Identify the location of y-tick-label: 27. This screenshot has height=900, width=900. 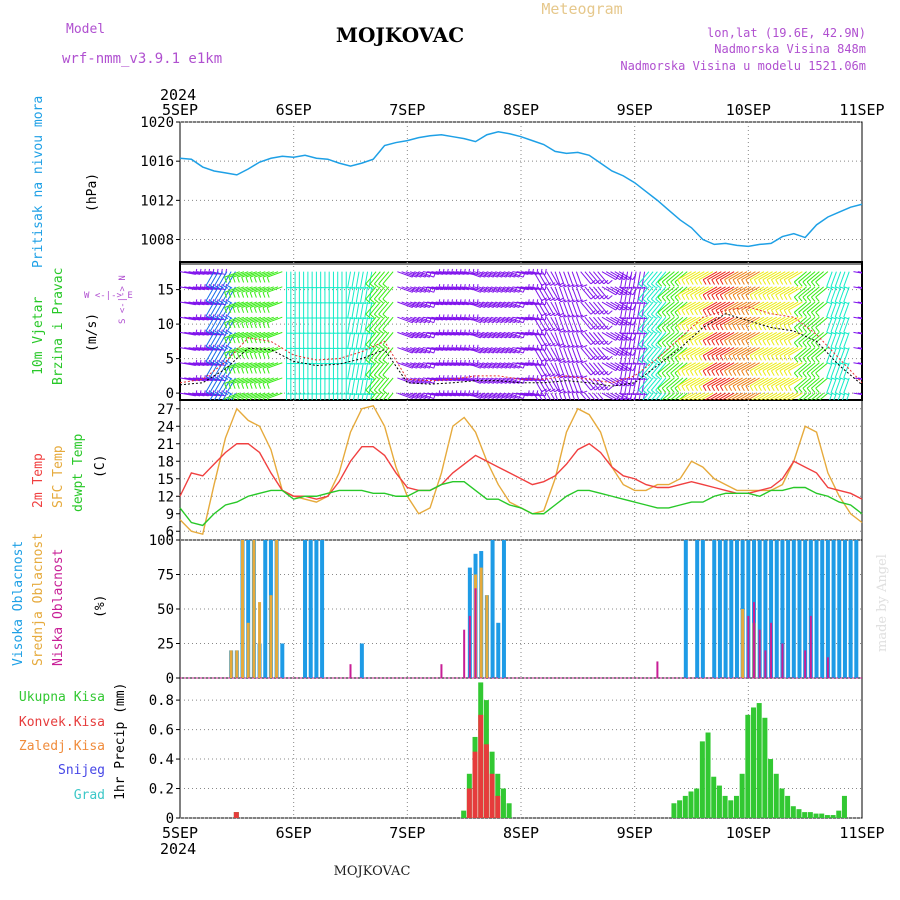
(165, 410).